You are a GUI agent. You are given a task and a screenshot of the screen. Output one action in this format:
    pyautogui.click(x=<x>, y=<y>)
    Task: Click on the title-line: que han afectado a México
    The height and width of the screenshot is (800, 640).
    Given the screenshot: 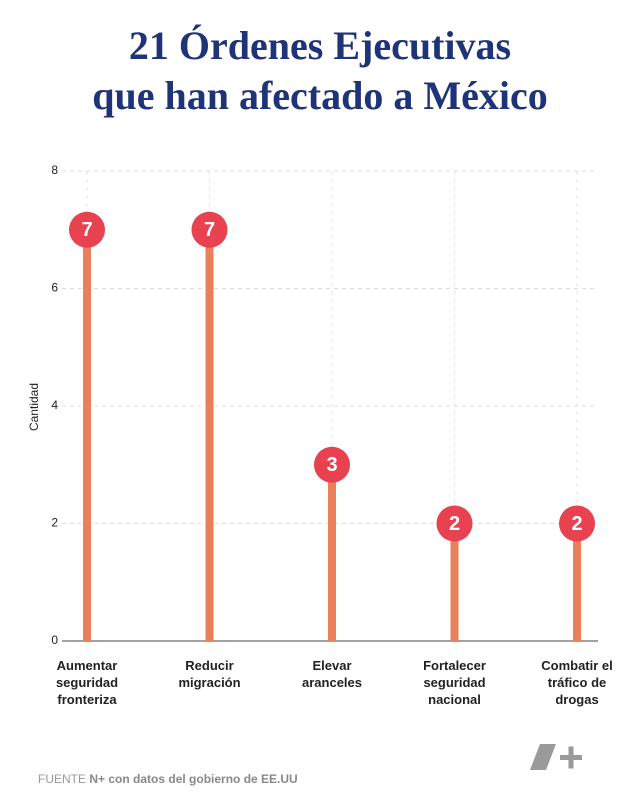 What is the action you would take?
    pyautogui.click(x=320, y=95)
    